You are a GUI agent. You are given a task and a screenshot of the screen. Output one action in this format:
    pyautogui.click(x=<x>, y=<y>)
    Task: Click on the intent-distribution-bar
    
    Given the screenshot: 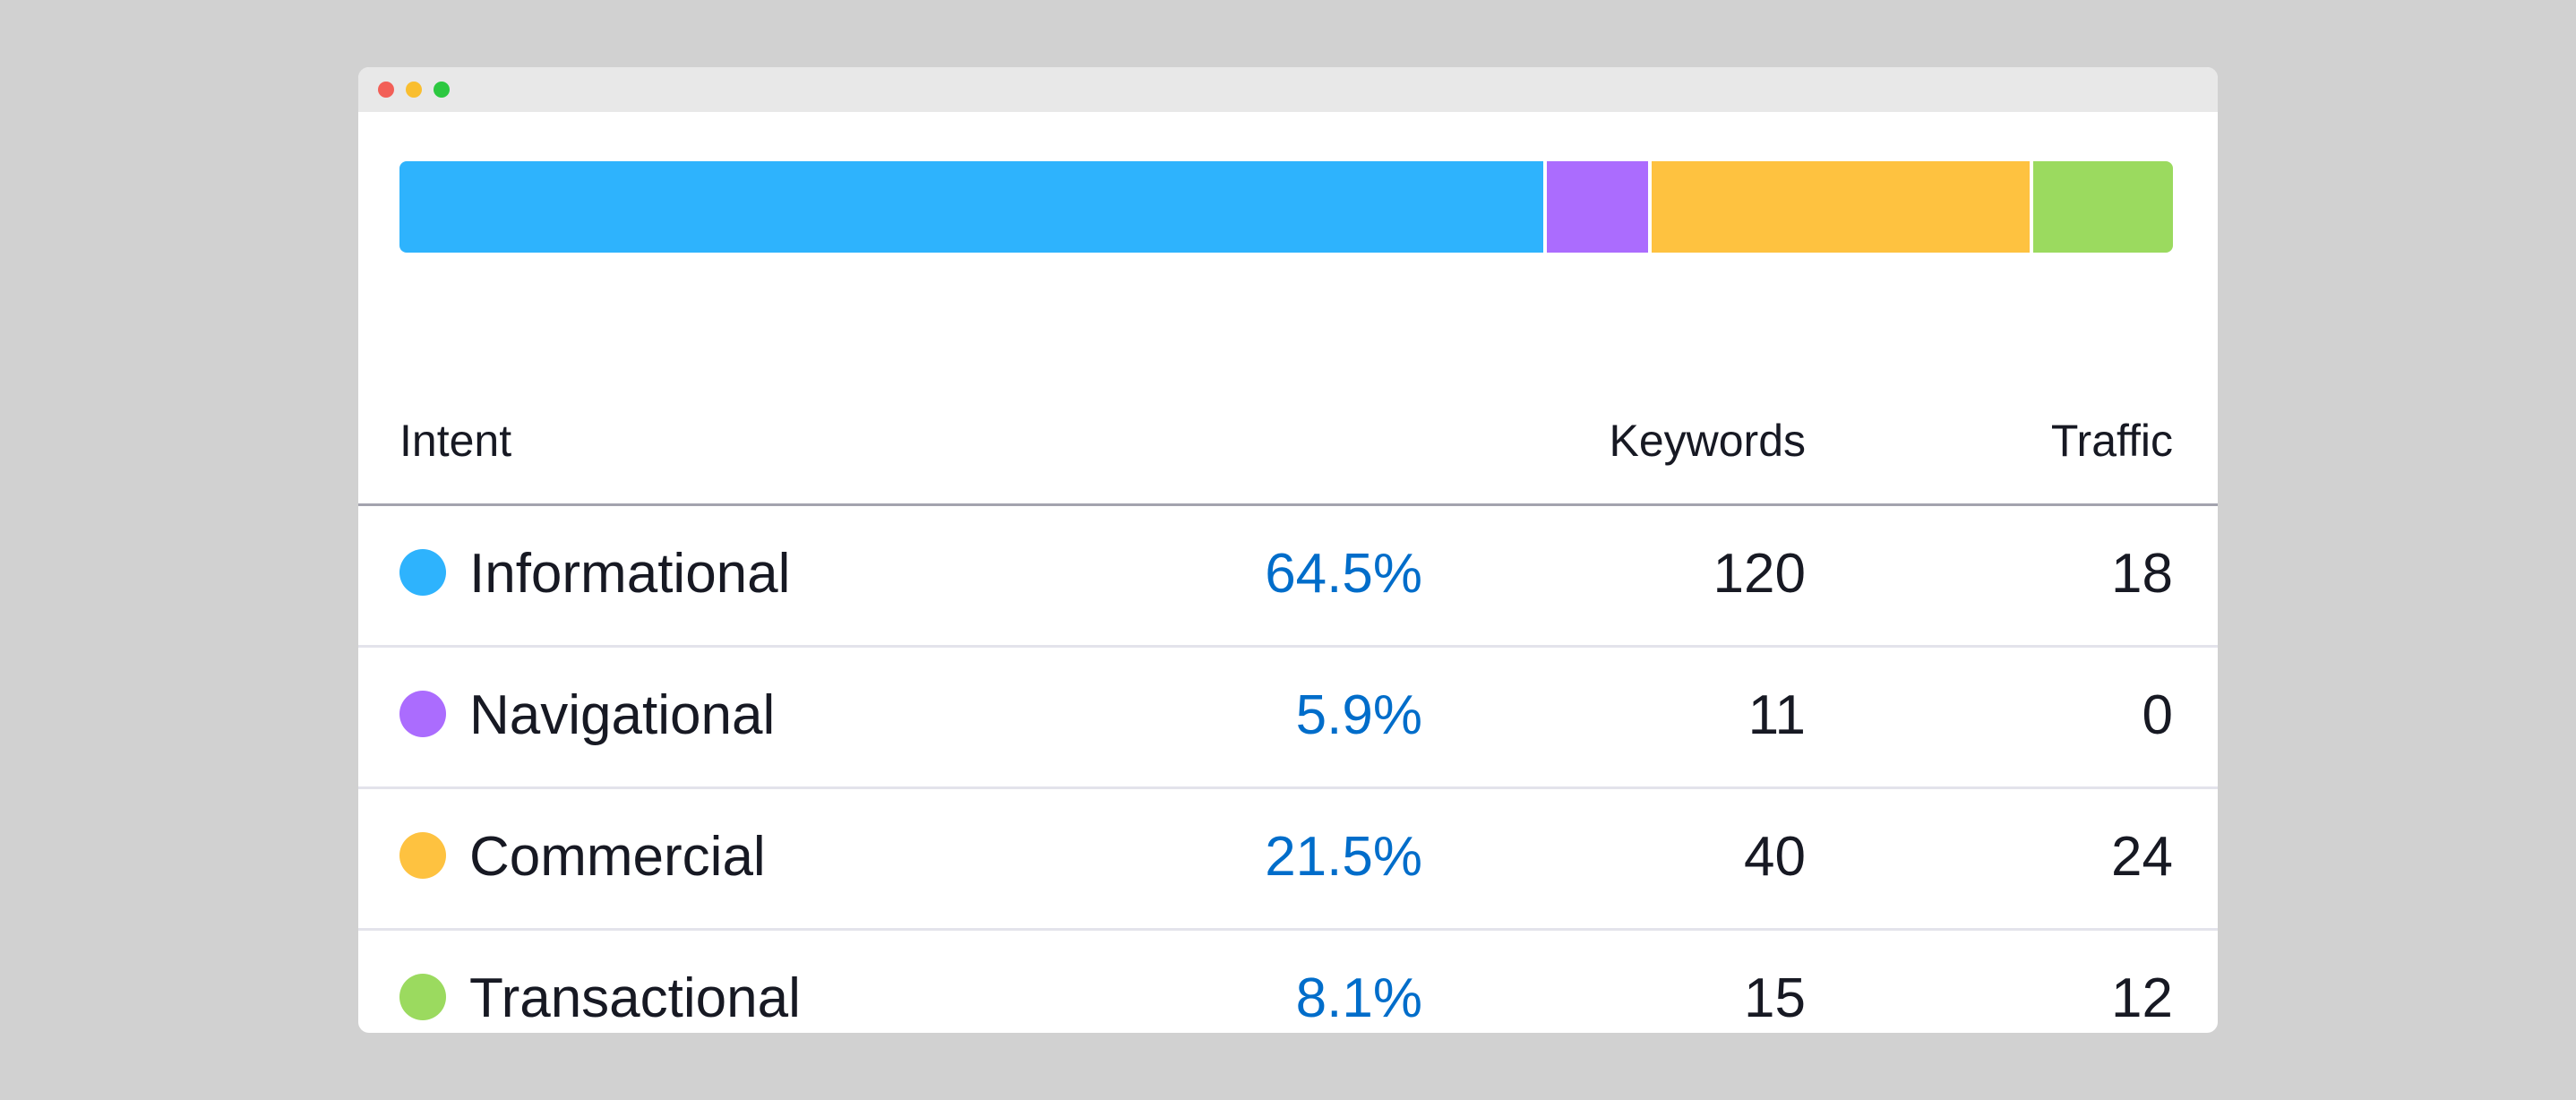 What is the action you would take?
    pyautogui.click(x=1286, y=207)
    